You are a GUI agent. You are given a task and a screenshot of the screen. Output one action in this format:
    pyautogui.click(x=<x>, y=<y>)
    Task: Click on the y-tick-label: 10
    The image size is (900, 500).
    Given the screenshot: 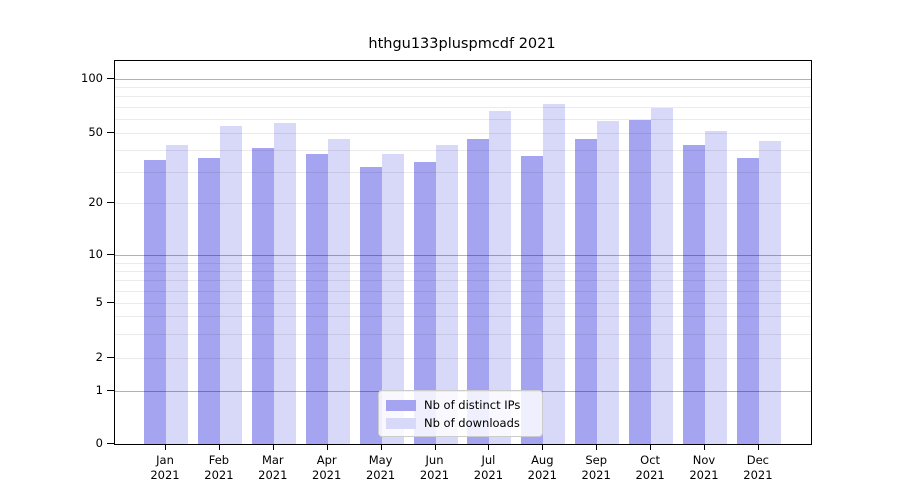 What is the action you would take?
    pyautogui.click(x=95, y=254)
    